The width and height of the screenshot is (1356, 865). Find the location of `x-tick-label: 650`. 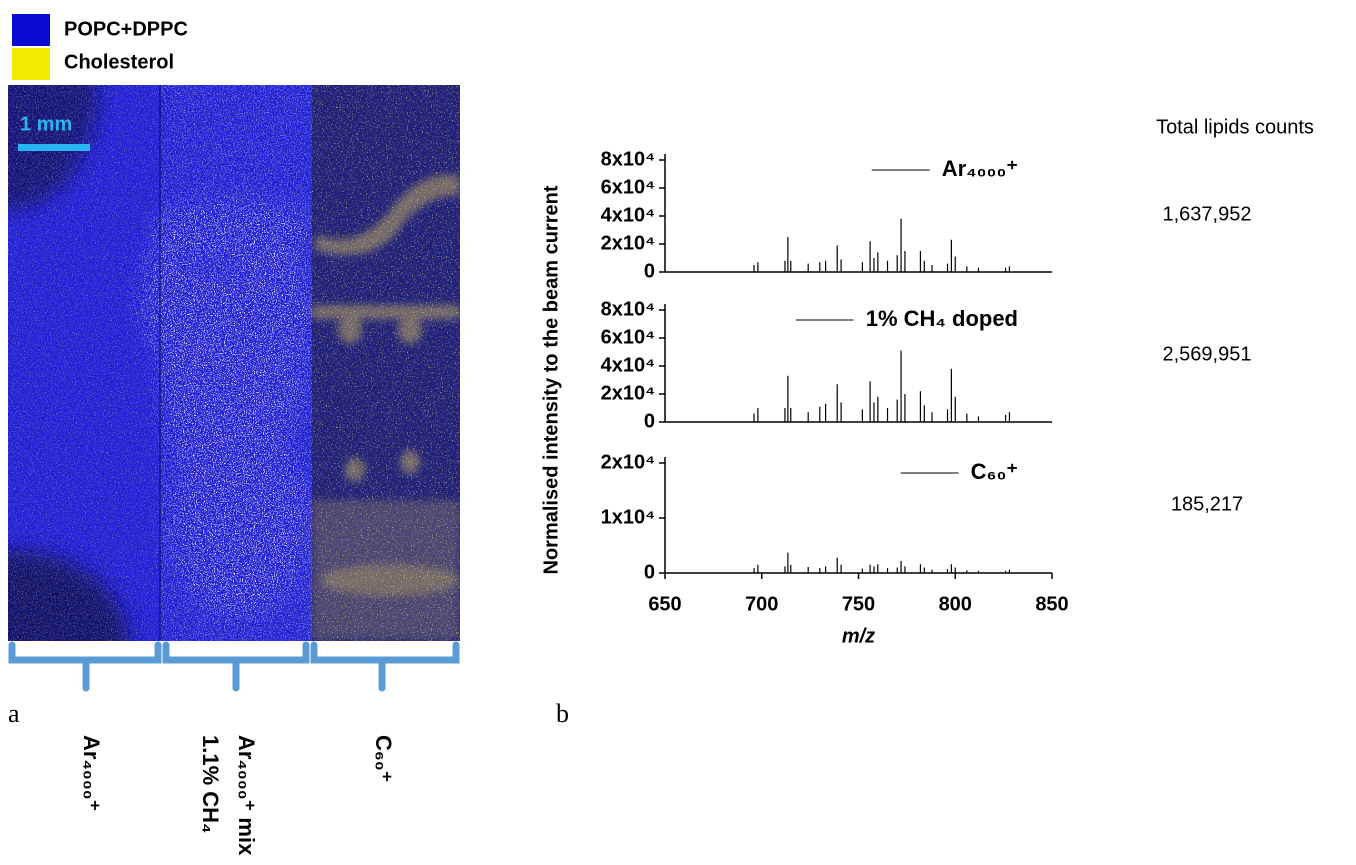

x-tick-label: 650 is located at coordinates (664, 604).